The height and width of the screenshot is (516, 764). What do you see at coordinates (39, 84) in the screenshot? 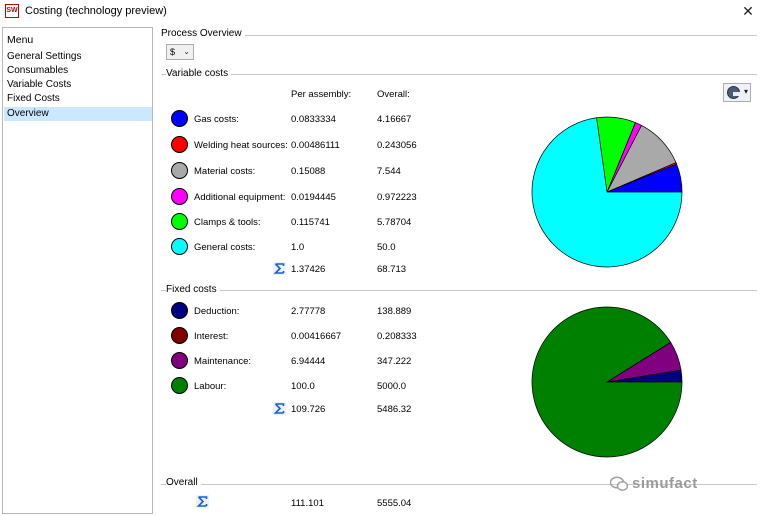
I see `sidebar-item-variable-costs: Variable Costs` at bounding box center [39, 84].